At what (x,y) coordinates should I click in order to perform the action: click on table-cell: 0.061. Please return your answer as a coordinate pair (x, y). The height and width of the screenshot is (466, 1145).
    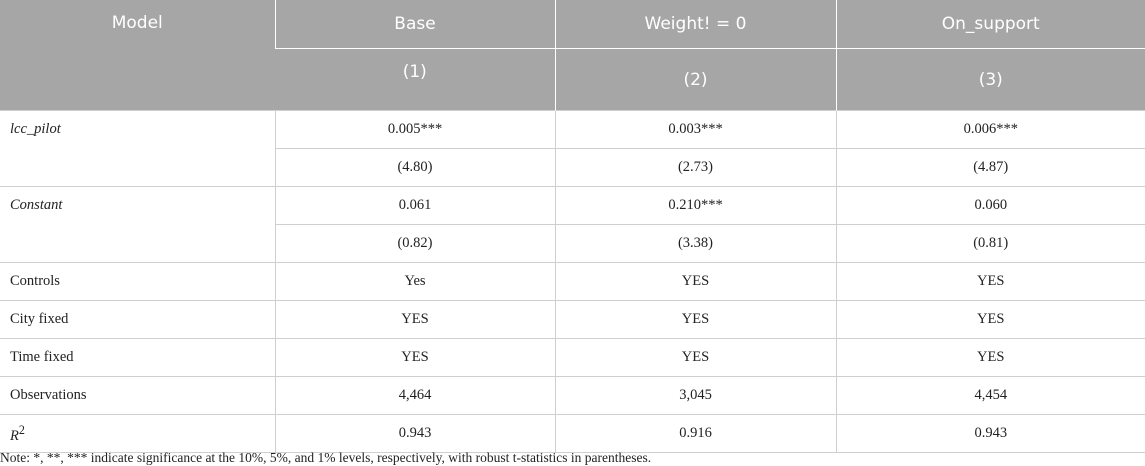
    Looking at the image, I should click on (415, 205).